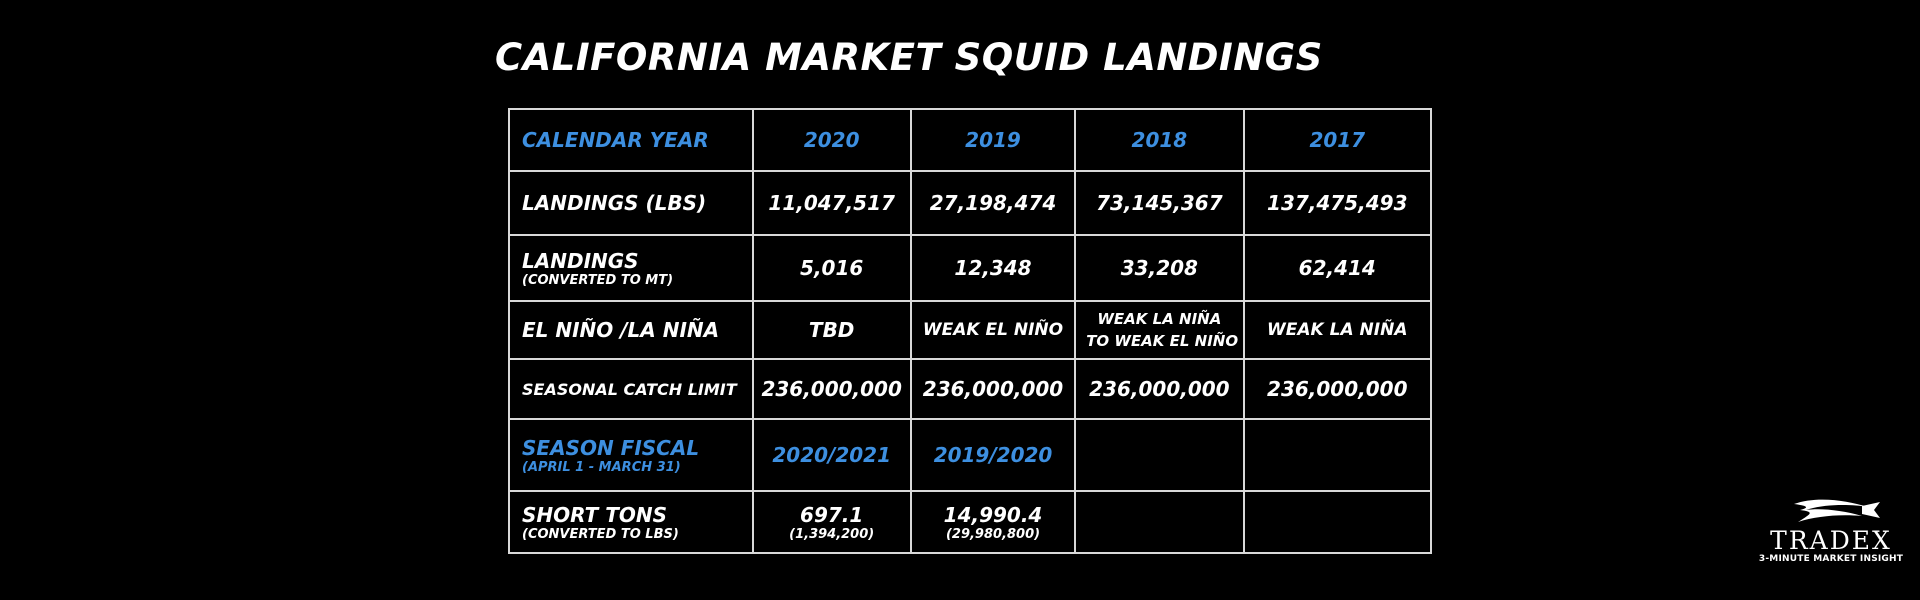 This screenshot has width=1920, height=600. What do you see at coordinates (993, 268) in the screenshot?
I see `cell-value: 12,348` at bounding box center [993, 268].